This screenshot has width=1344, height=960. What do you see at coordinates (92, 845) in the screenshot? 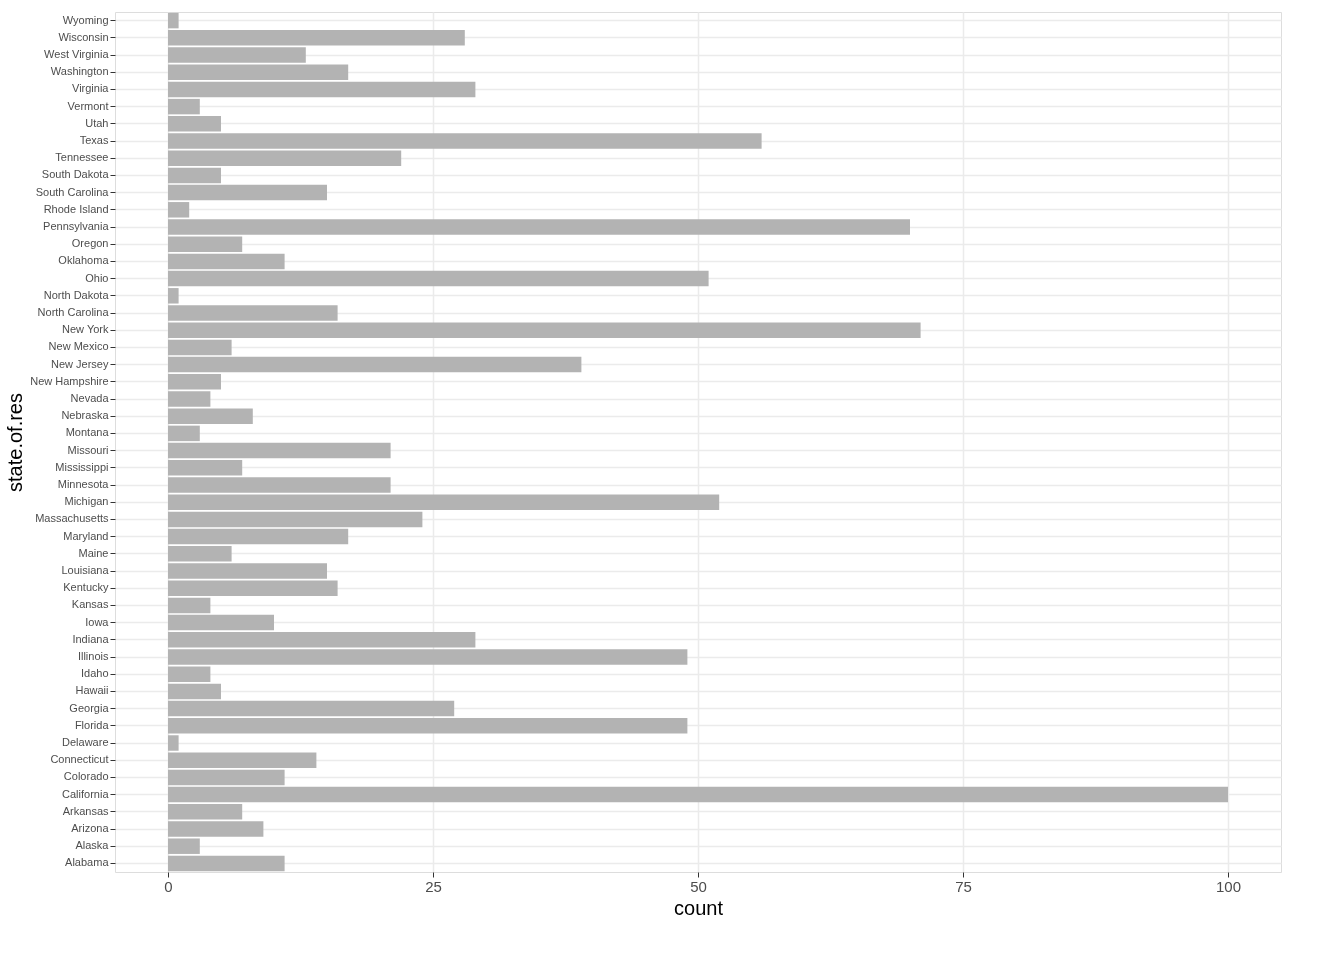
I see `y-tick-label: Alaska` at bounding box center [92, 845].